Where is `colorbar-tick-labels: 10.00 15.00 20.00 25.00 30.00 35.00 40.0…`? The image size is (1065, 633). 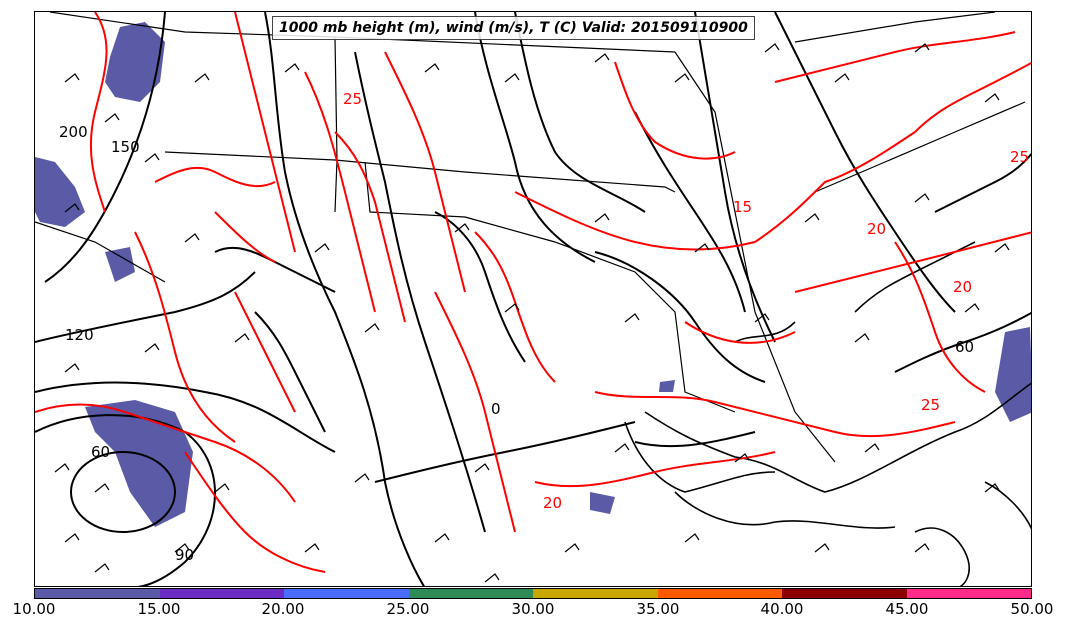 colorbar-tick-labels: 10.00 15.00 20.00 25.00 30.00 35.00 40.0… is located at coordinates (532, 612).